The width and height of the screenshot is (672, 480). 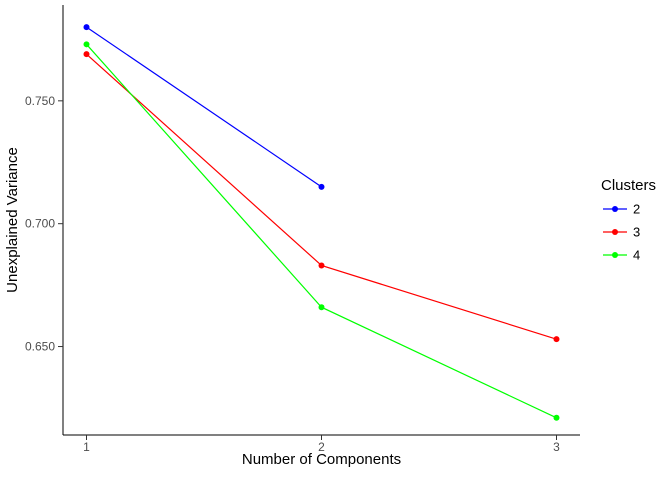 What do you see at coordinates (321, 459) in the screenshot?
I see `x-axis-title: Number of Components` at bounding box center [321, 459].